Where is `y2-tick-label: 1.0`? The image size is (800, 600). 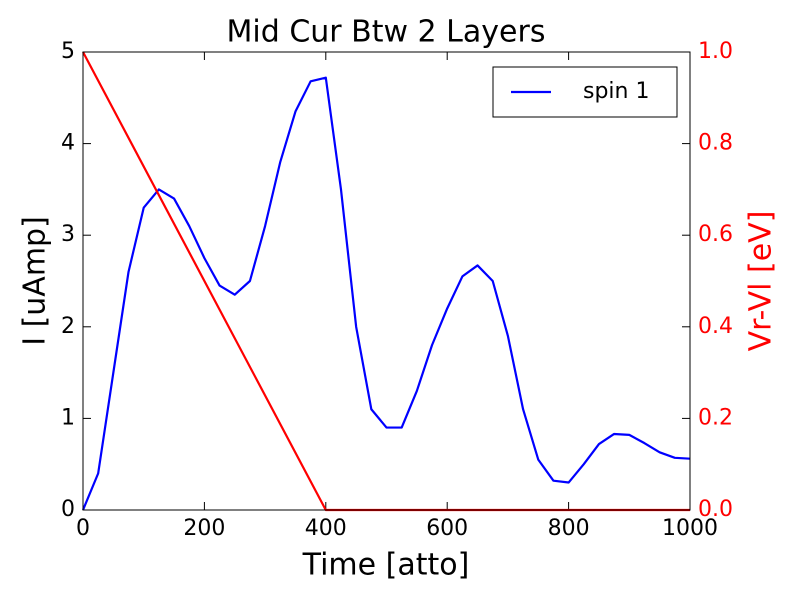
y2-tick-label: 1.0 is located at coordinates (715, 51).